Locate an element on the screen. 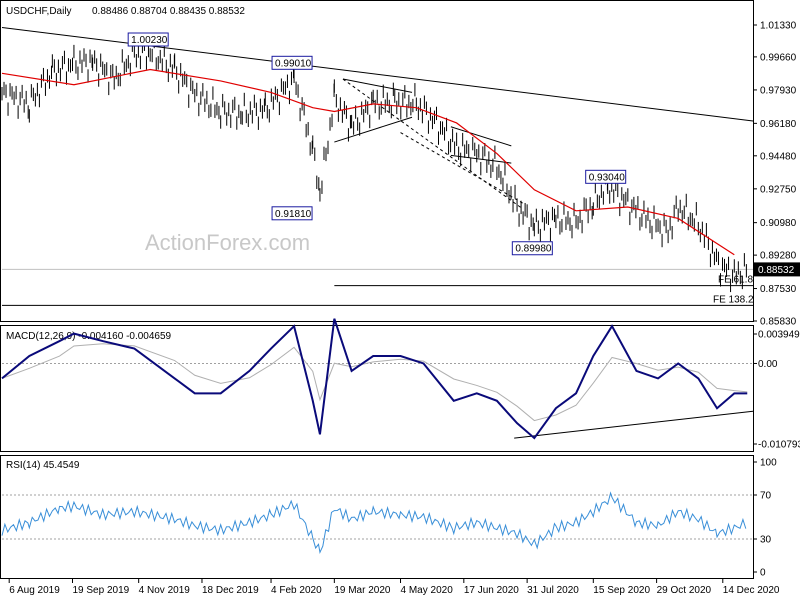 This screenshot has width=800, height=600. price-annotation-label: 0.93040 is located at coordinates (607, 177).